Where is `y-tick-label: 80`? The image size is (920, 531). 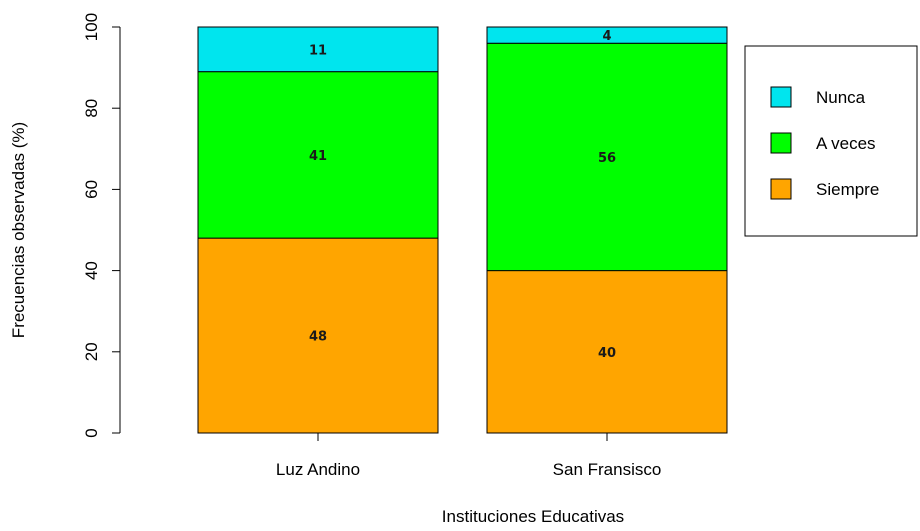 y-tick-label: 80 is located at coordinates (91, 108).